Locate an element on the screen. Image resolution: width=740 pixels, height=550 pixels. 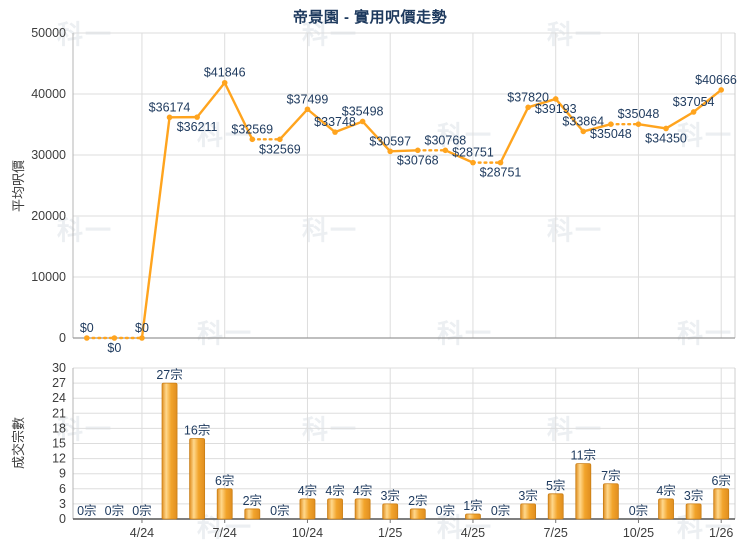
bar-value-label: 11宗 is located at coordinates (583, 455).